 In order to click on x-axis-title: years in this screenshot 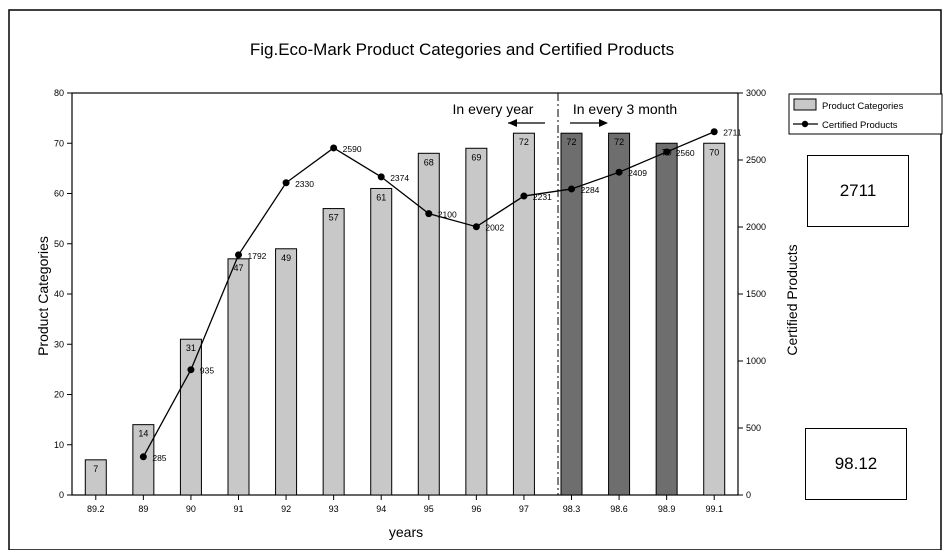, I will do `click(406, 532)`.